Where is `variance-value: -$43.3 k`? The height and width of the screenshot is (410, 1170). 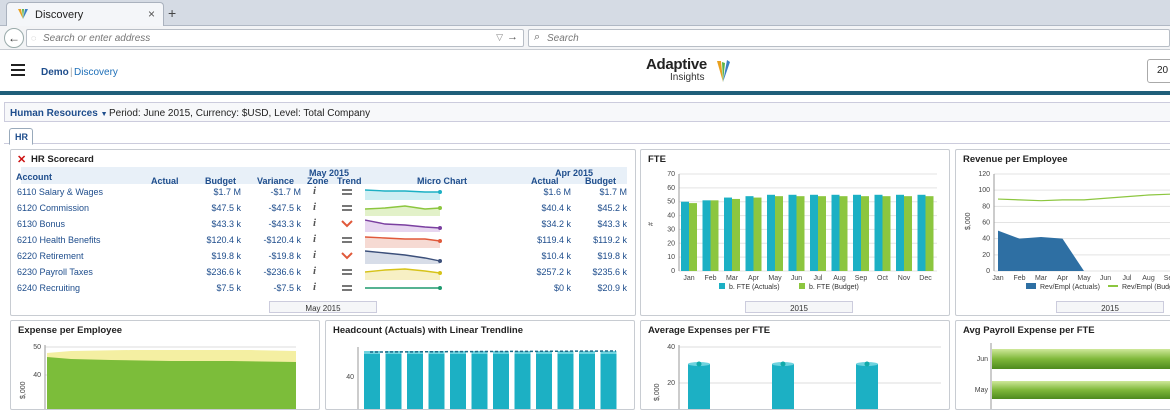 variance-value: -$43.3 k is located at coordinates (284, 224).